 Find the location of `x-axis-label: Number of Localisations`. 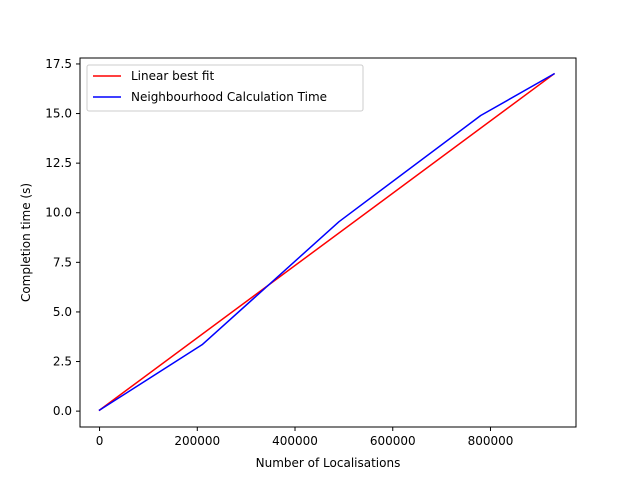

x-axis-label: Number of Localisations is located at coordinates (328, 463).